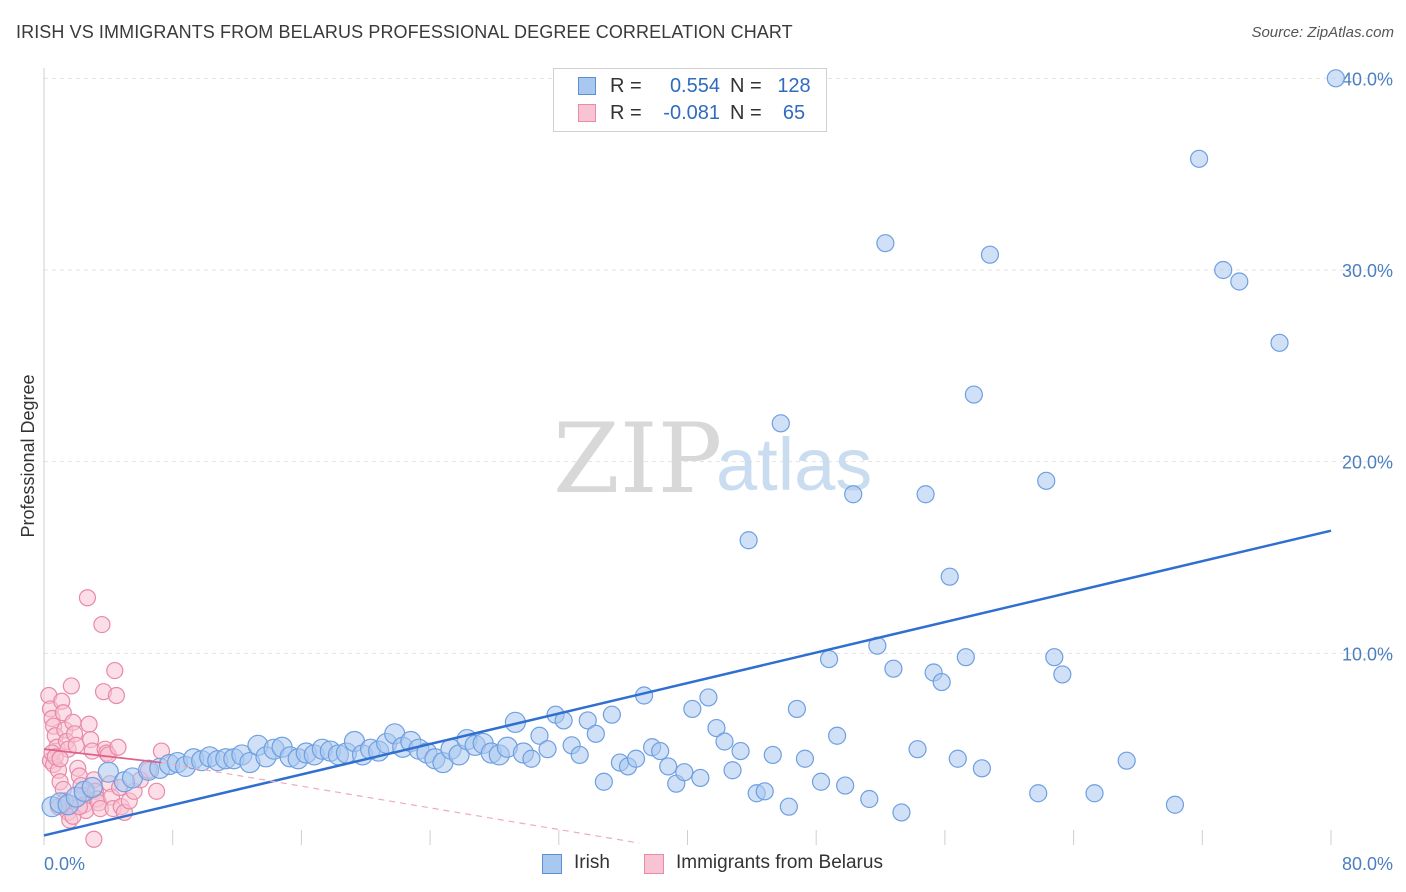  Describe the element at coordinates (64, 864) in the screenshot. I see `x-tick-label-min: 0.0%` at that location.